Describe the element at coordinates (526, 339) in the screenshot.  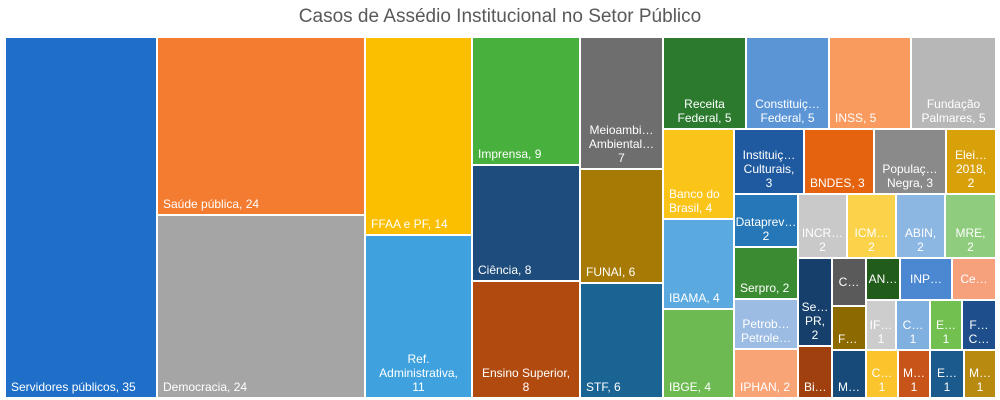
I see `tile-ensino-superior` at that location.